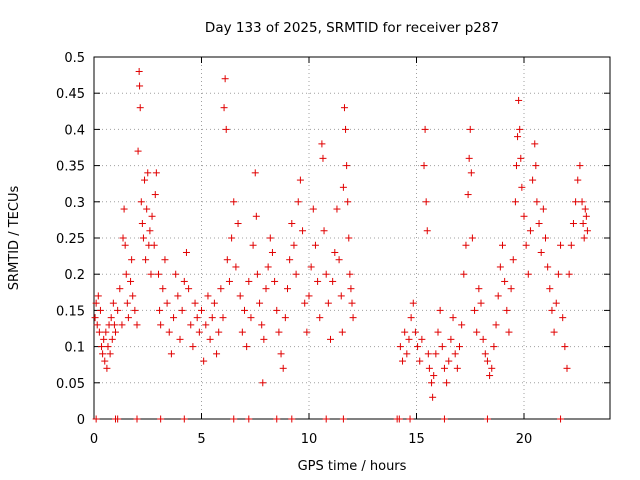 This screenshot has height=480, width=640. I want to click on y-axis-label: SRMTID / TECUs, so click(14, 238).